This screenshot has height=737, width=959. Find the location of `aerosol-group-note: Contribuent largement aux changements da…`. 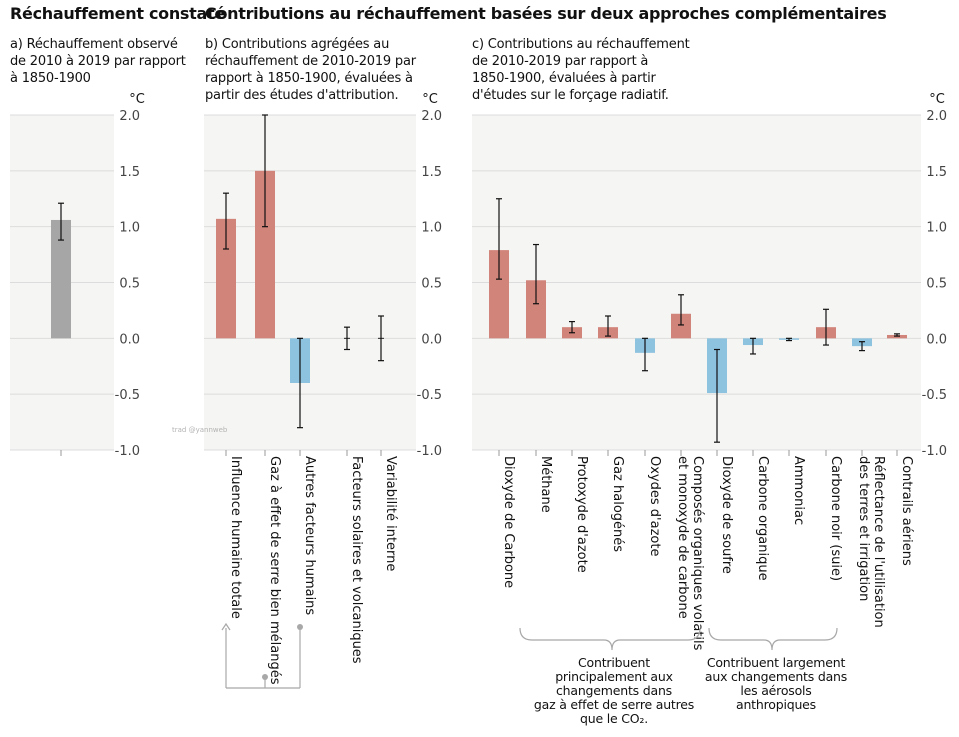

aerosol-group-note: Contribuent largement aux changements da… is located at coordinates (776, 683).